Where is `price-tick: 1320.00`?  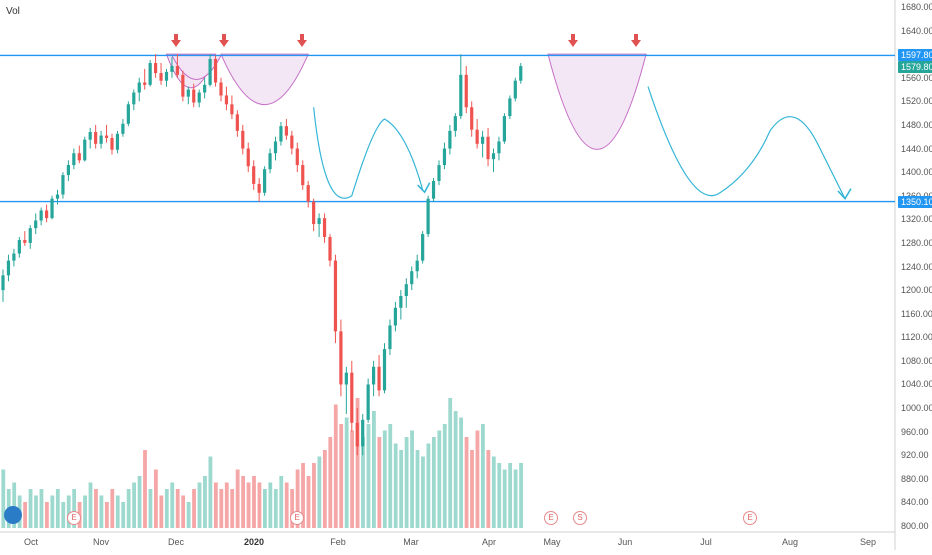 price-tick: 1320.00 is located at coordinates (916, 219).